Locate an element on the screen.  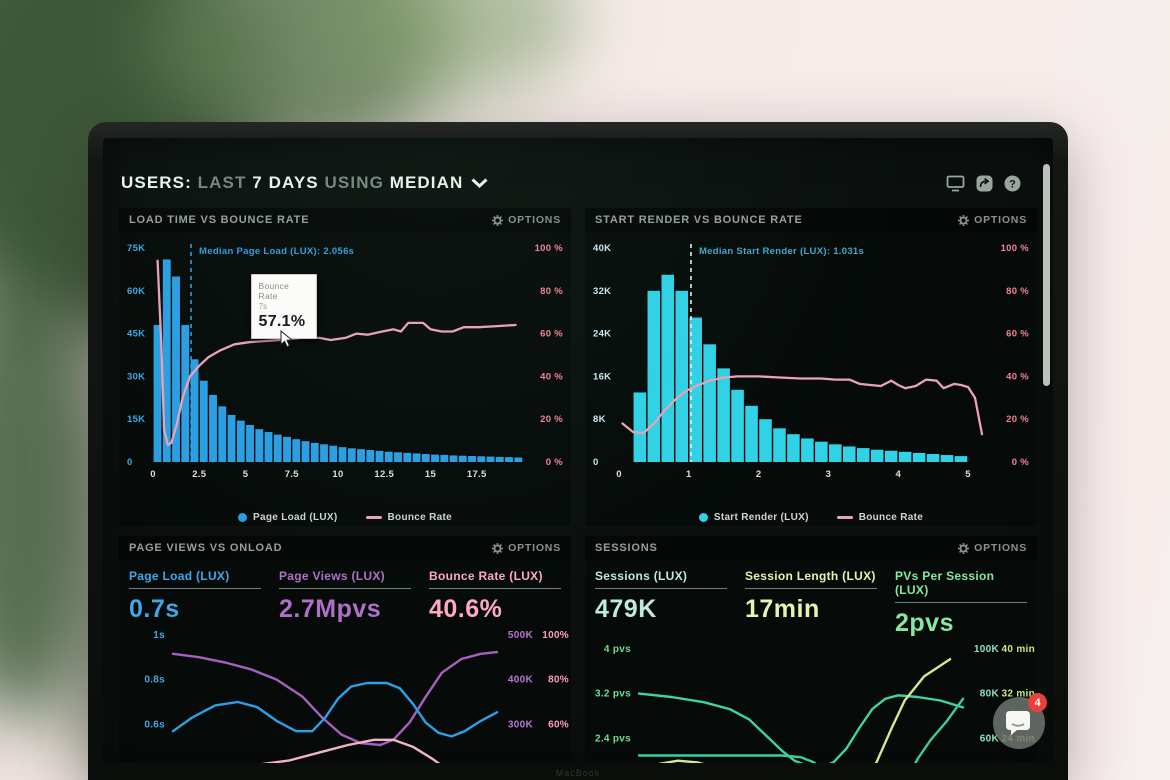
left-axis-label: 75K is located at coordinates (136, 248).